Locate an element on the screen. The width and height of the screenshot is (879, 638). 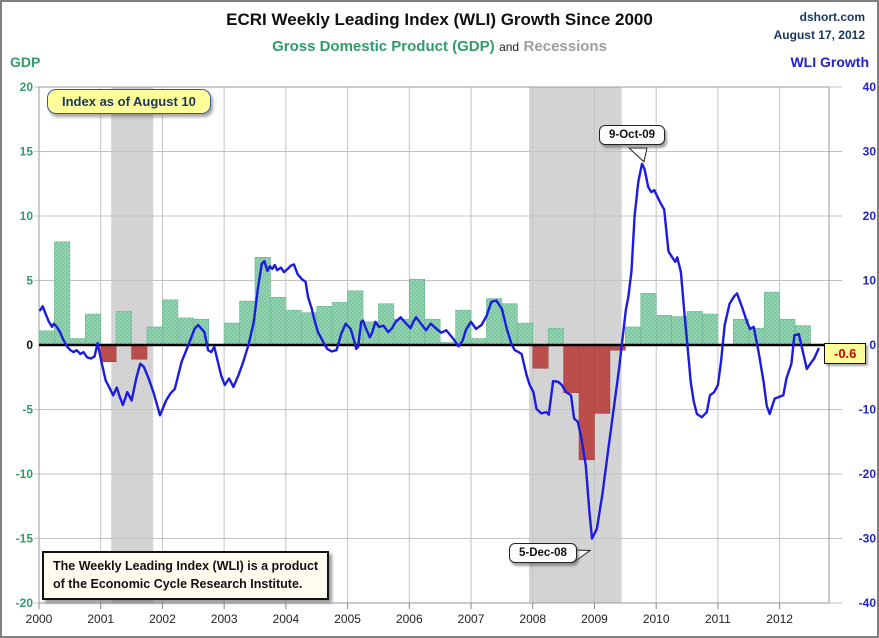
gdp-axis-tick-label: 0 is located at coordinates (29, 345).